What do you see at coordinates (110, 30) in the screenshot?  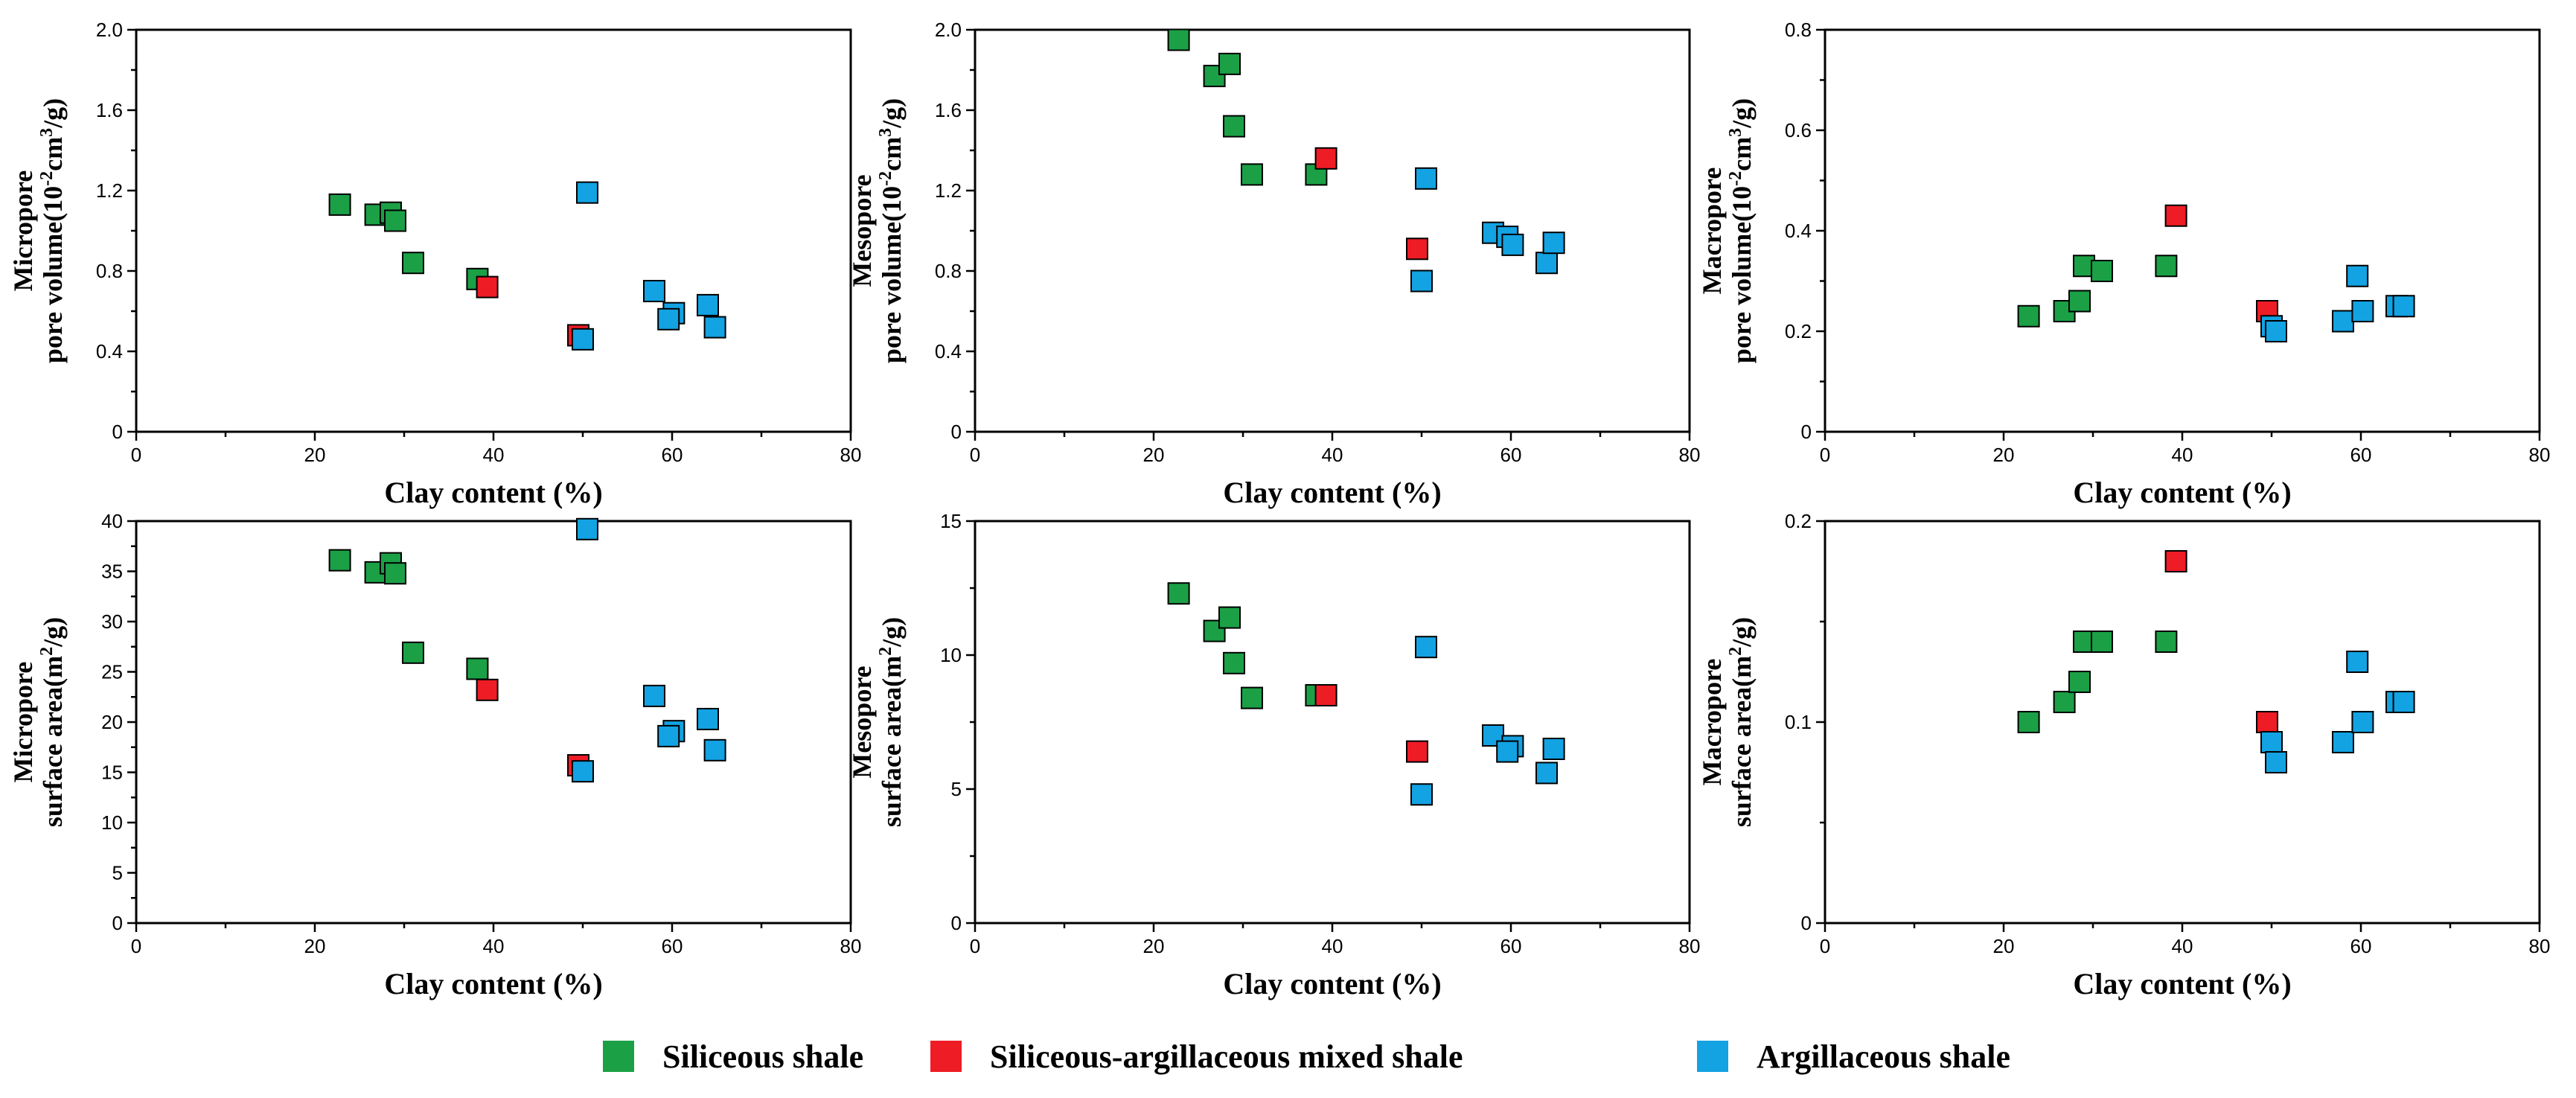 I see `y-tick-label: 2.0` at bounding box center [110, 30].